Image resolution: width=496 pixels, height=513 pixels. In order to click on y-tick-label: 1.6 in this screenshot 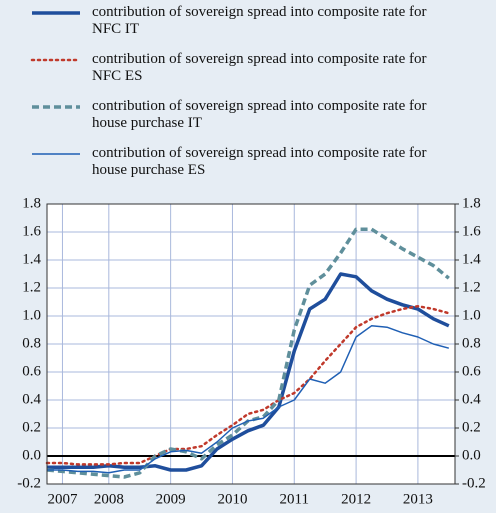, I will do `click(31, 231)`.